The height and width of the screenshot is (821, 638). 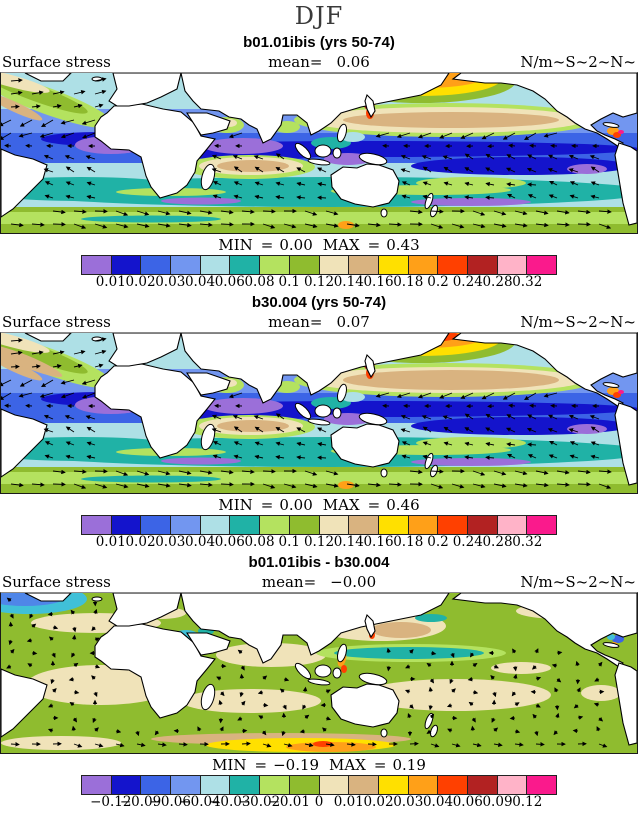 I want to click on colorbar-tick-label: 0.09, so click(x=497, y=802).